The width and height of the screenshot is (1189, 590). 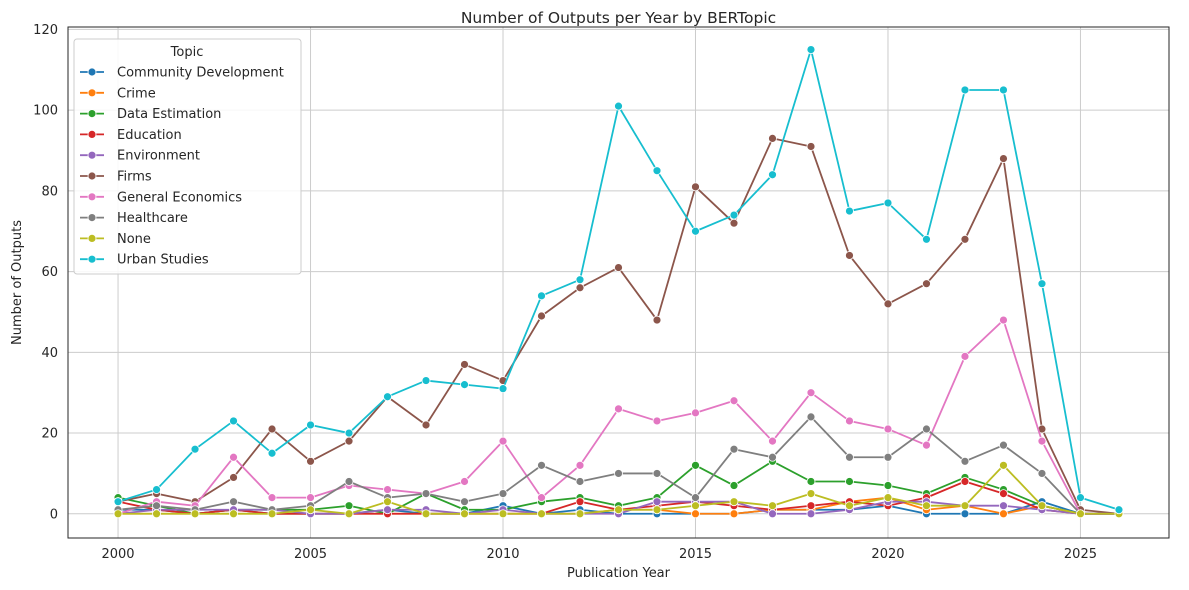 What do you see at coordinates (618, 18) in the screenshot?
I see `chart-title: Number of Outputs per Year by BERTopic` at bounding box center [618, 18].